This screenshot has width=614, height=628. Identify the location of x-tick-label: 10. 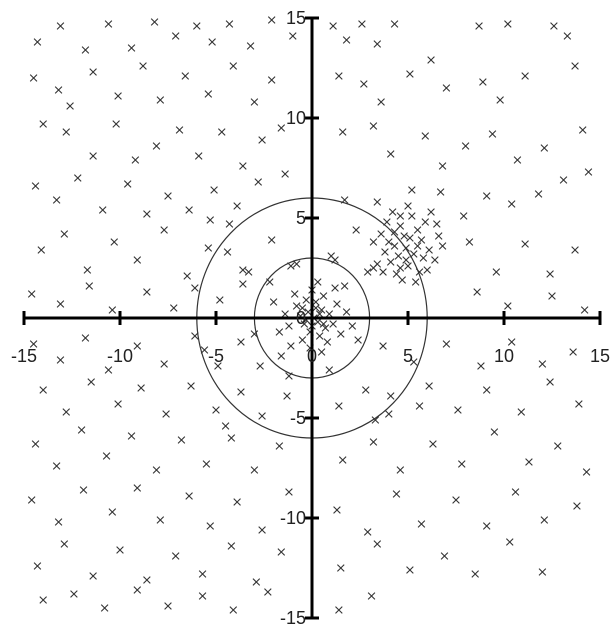
(504, 356).